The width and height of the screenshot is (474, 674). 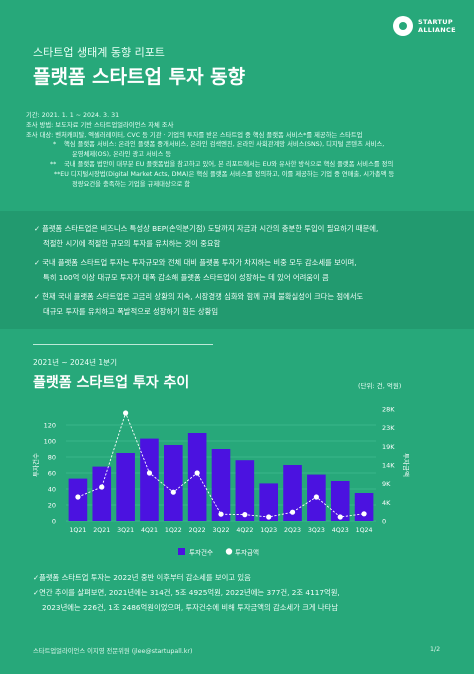 What do you see at coordinates (340, 530) in the screenshot?
I see `x-tick-label: 4Q23` at bounding box center [340, 530].